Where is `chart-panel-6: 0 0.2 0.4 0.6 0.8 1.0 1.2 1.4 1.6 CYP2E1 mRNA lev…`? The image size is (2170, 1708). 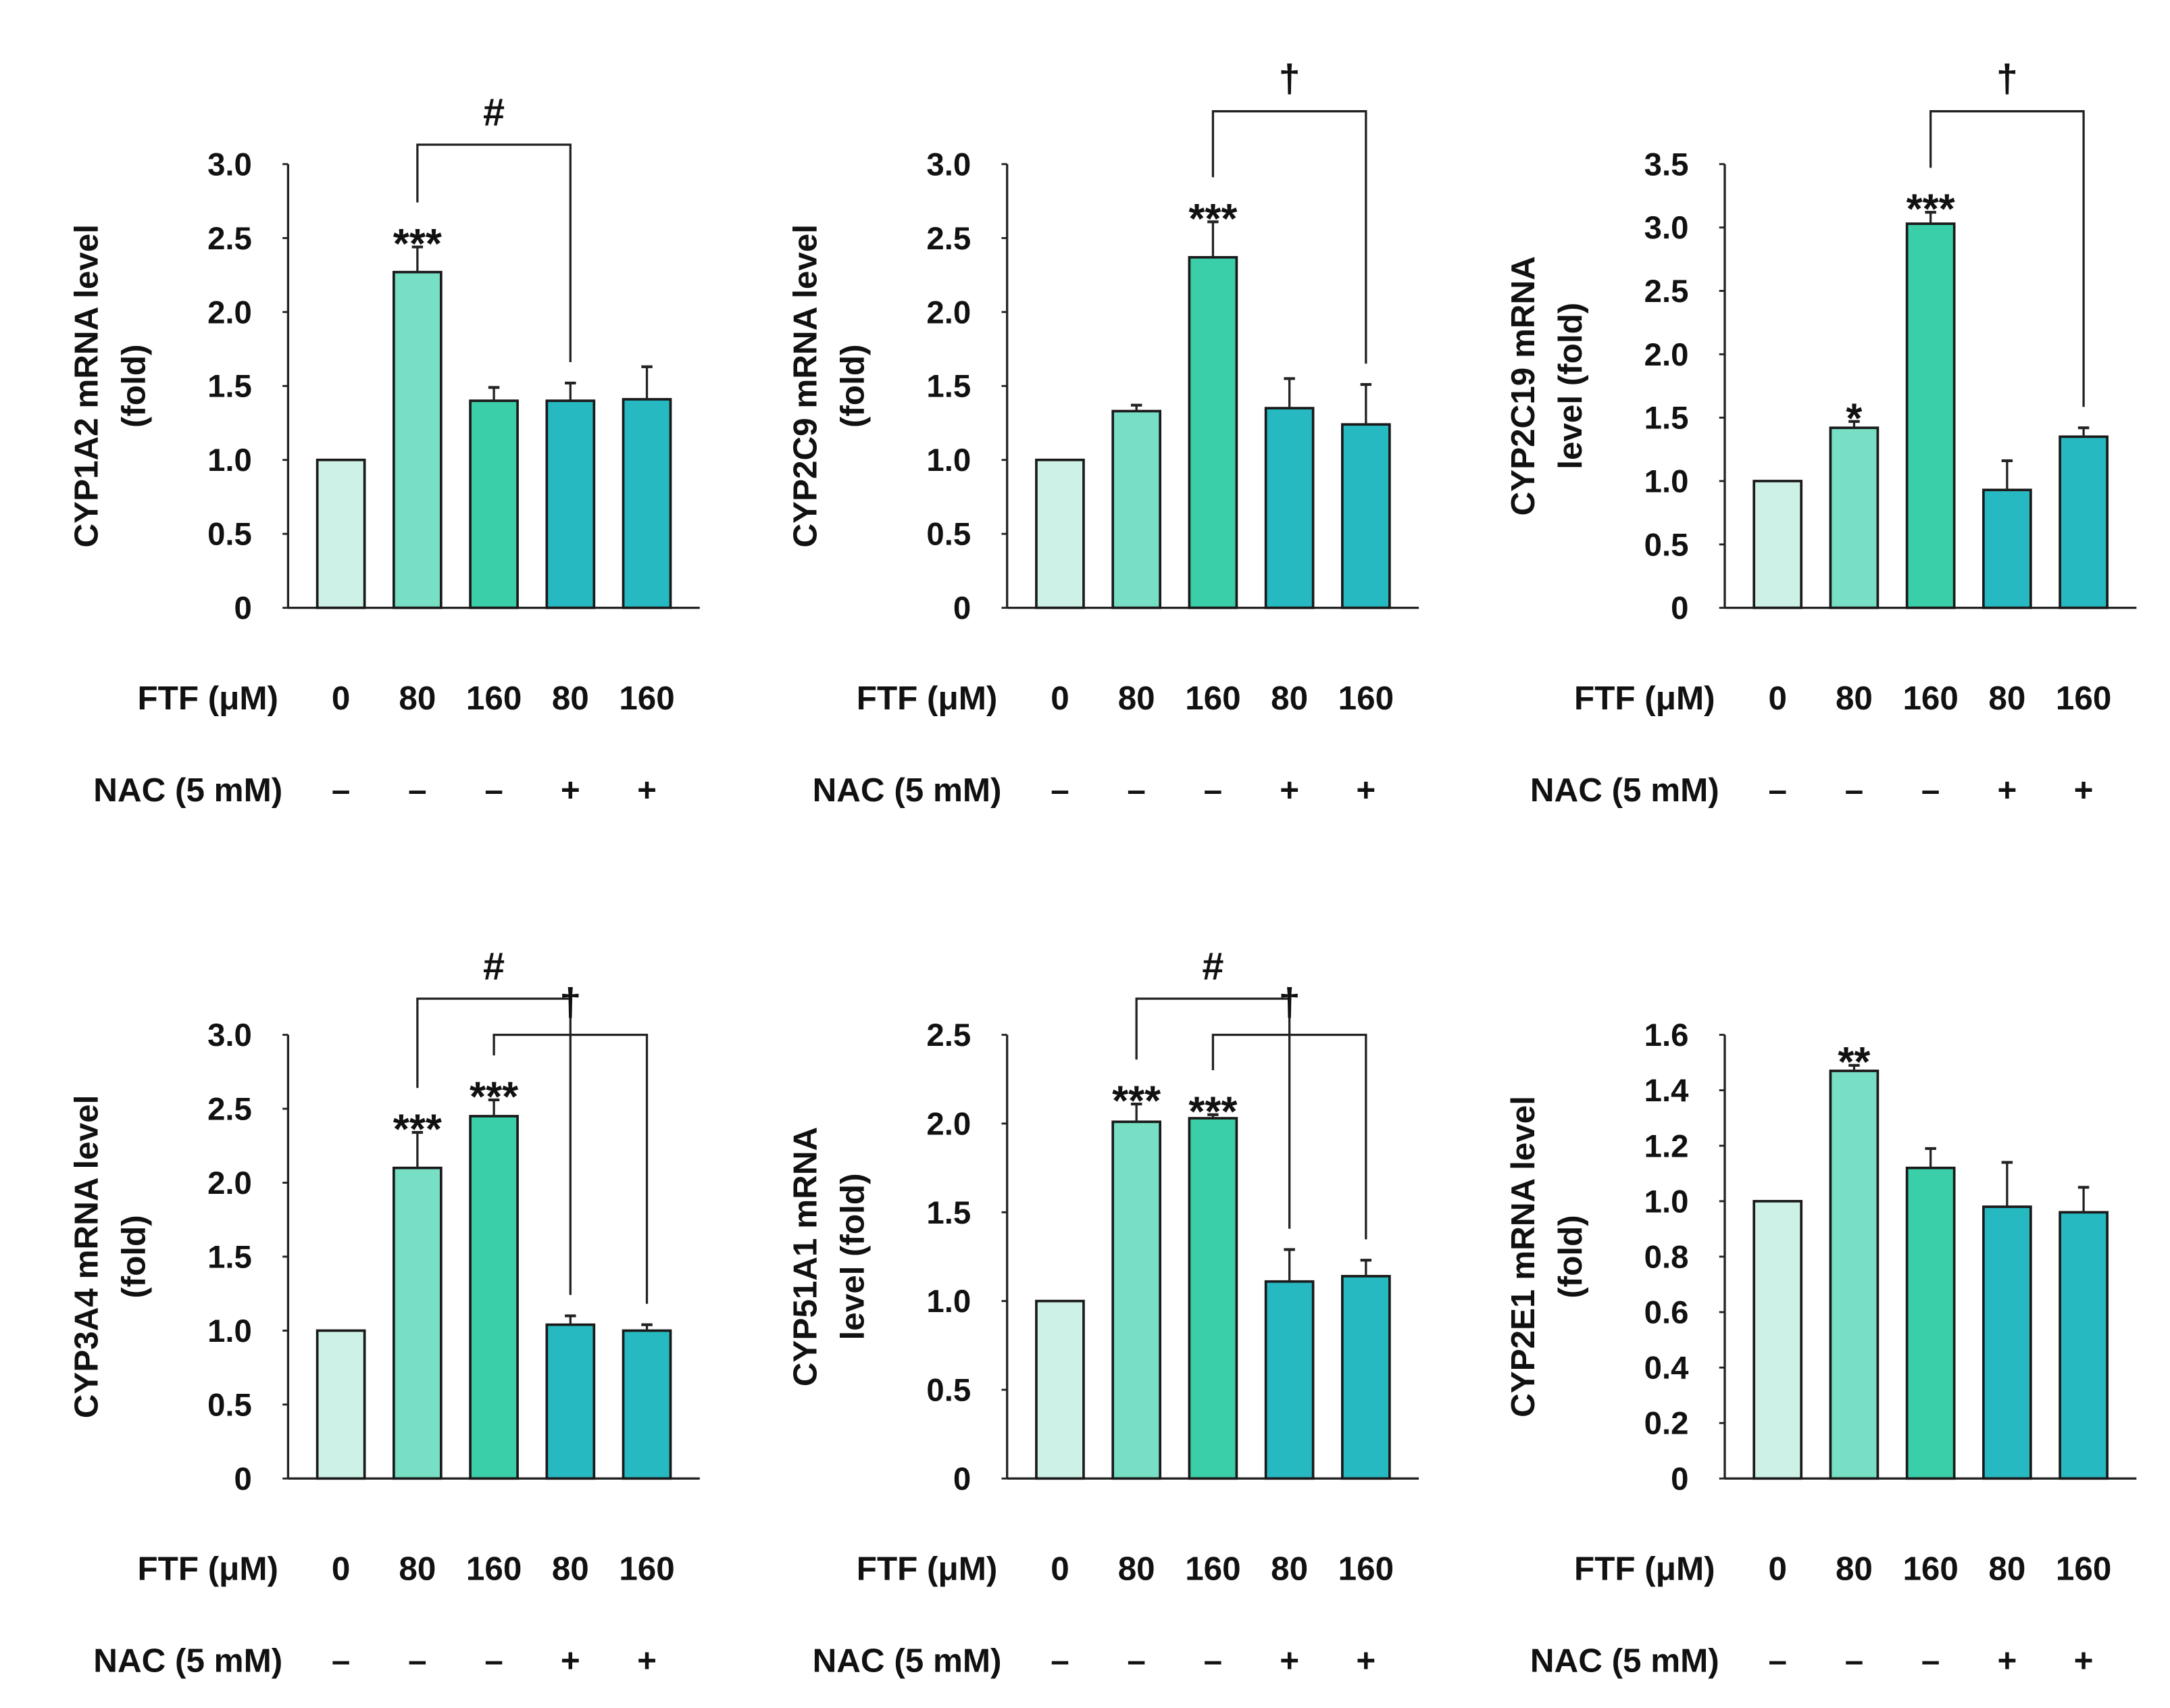
chart-panel-6: 0 0.2 0.4 0.6 0.8 1.0 1.2 1.4 1.6 CYP2E1 mRNA lev… is located at coordinates (1821, 1349).